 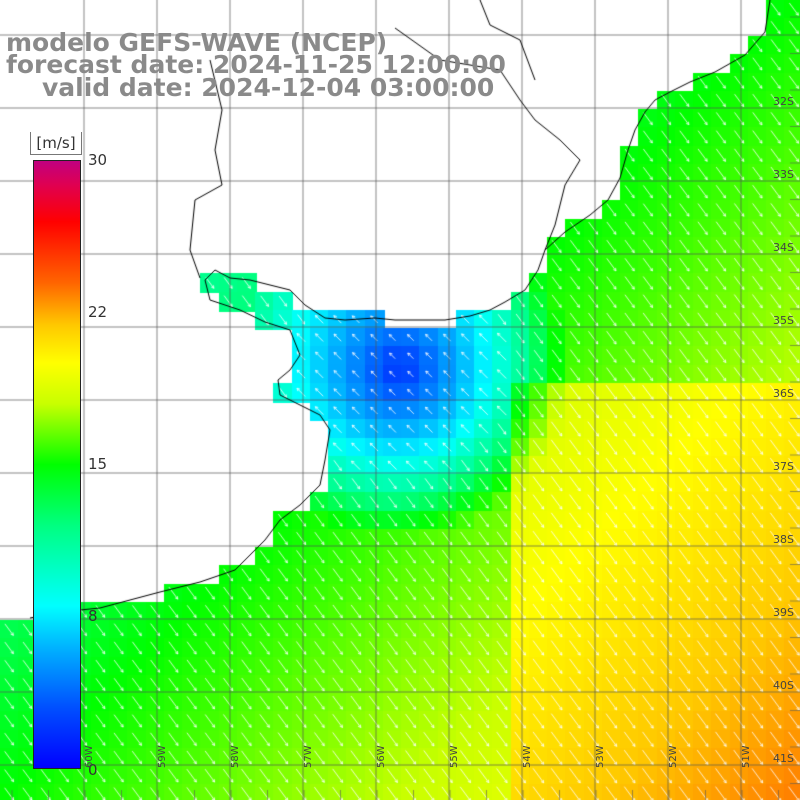 I want to click on lat-label-33s: 33S, so click(x=783, y=174).